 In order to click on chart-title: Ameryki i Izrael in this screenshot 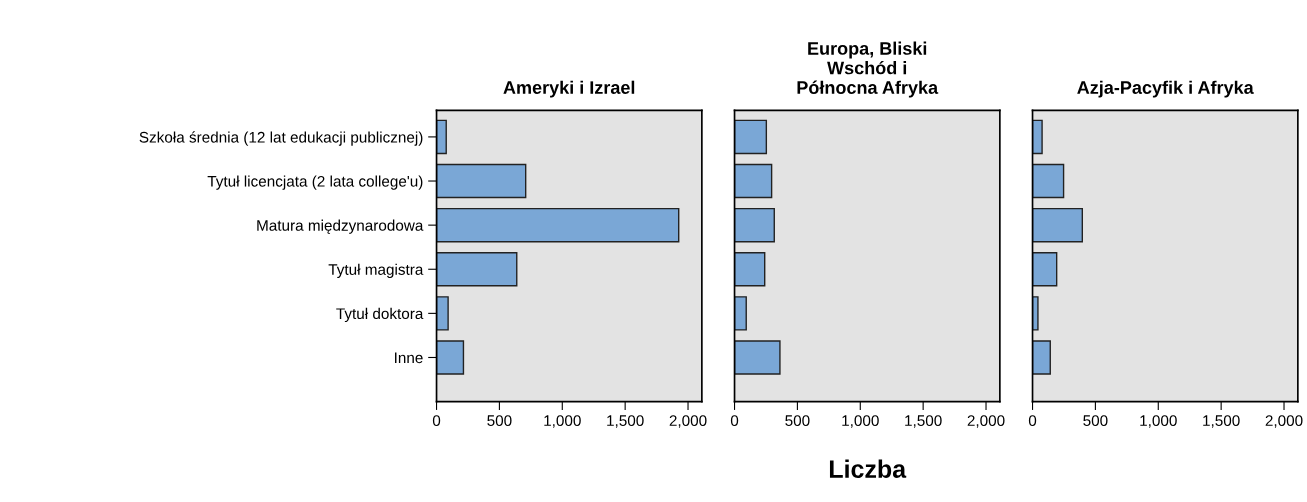, I will do `click(569, 89)`.